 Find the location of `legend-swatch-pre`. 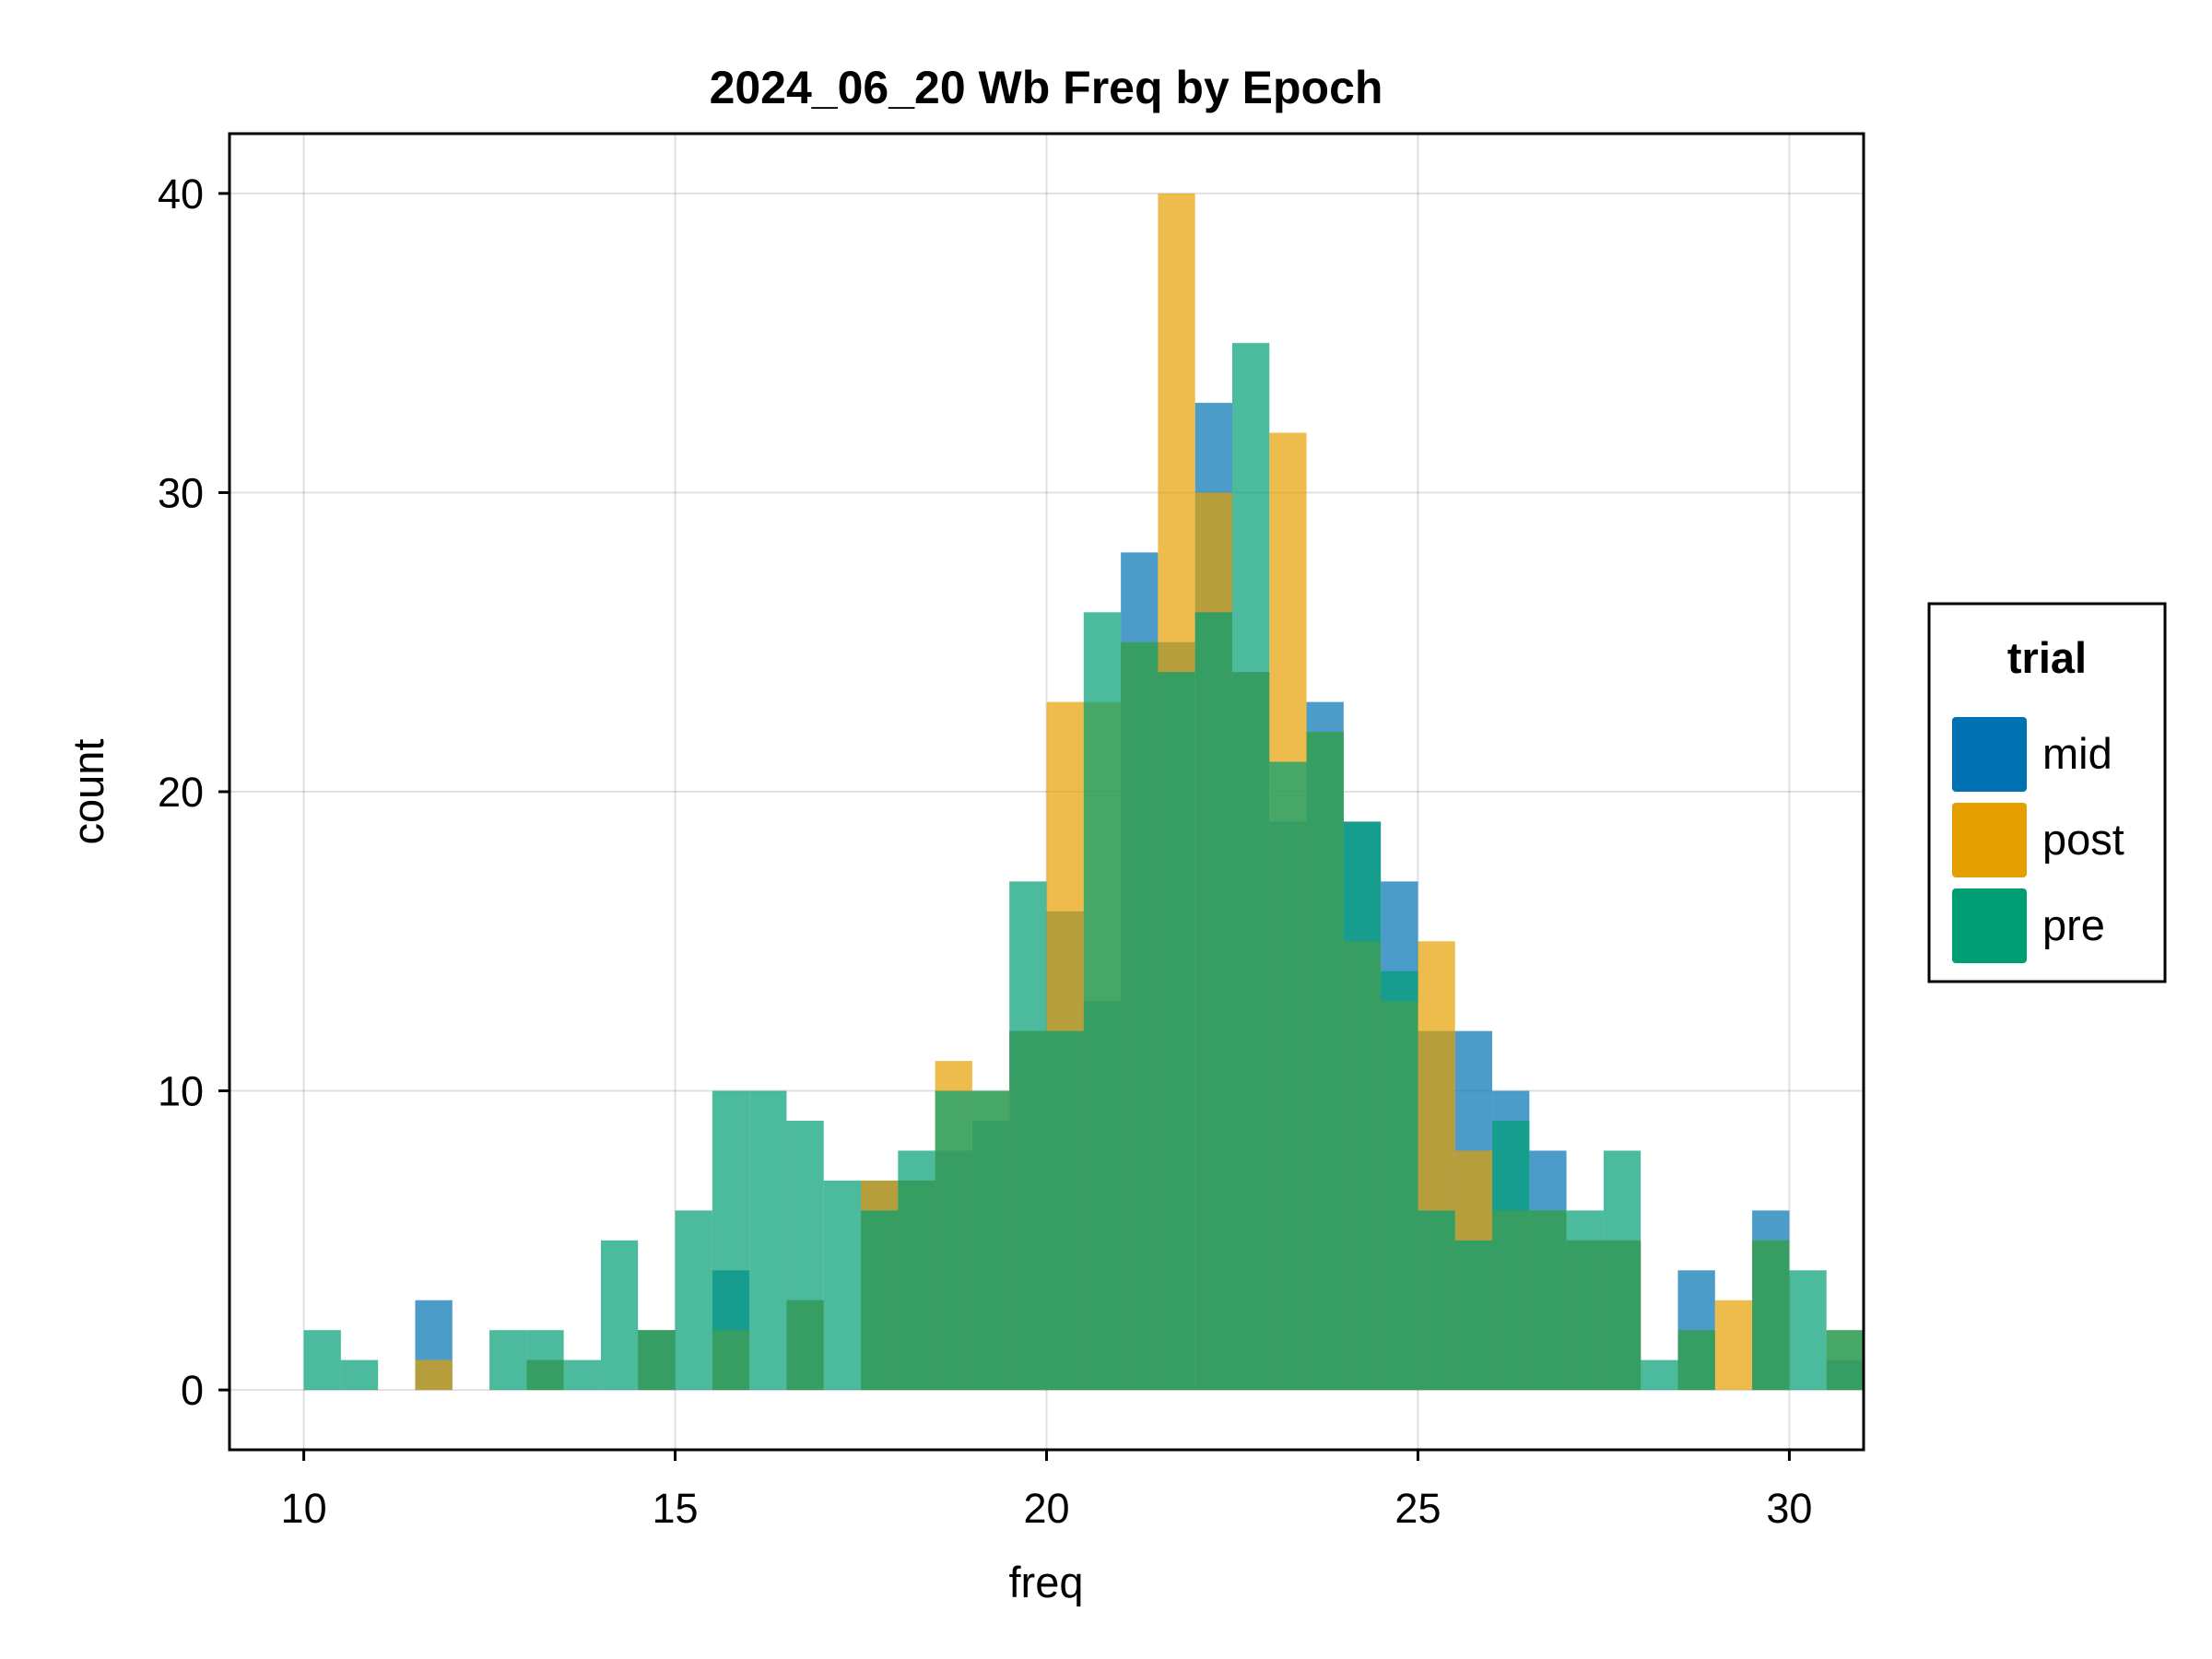

legend-swatch-pre is located at coordinates (1989, 925).